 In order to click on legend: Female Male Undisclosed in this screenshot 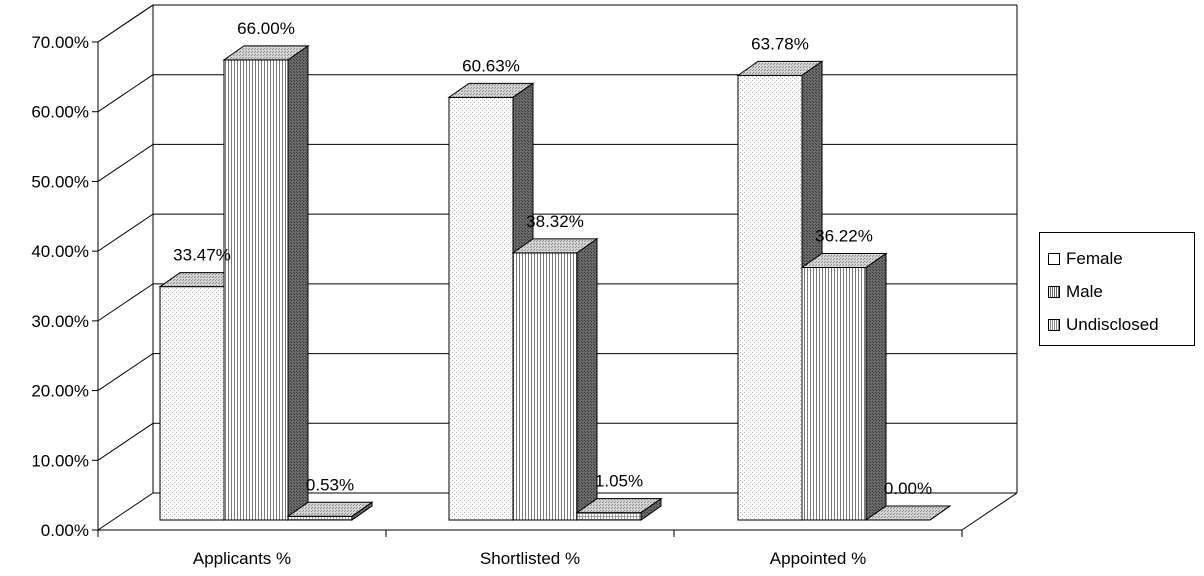, I will do `click(1117, 289)`.